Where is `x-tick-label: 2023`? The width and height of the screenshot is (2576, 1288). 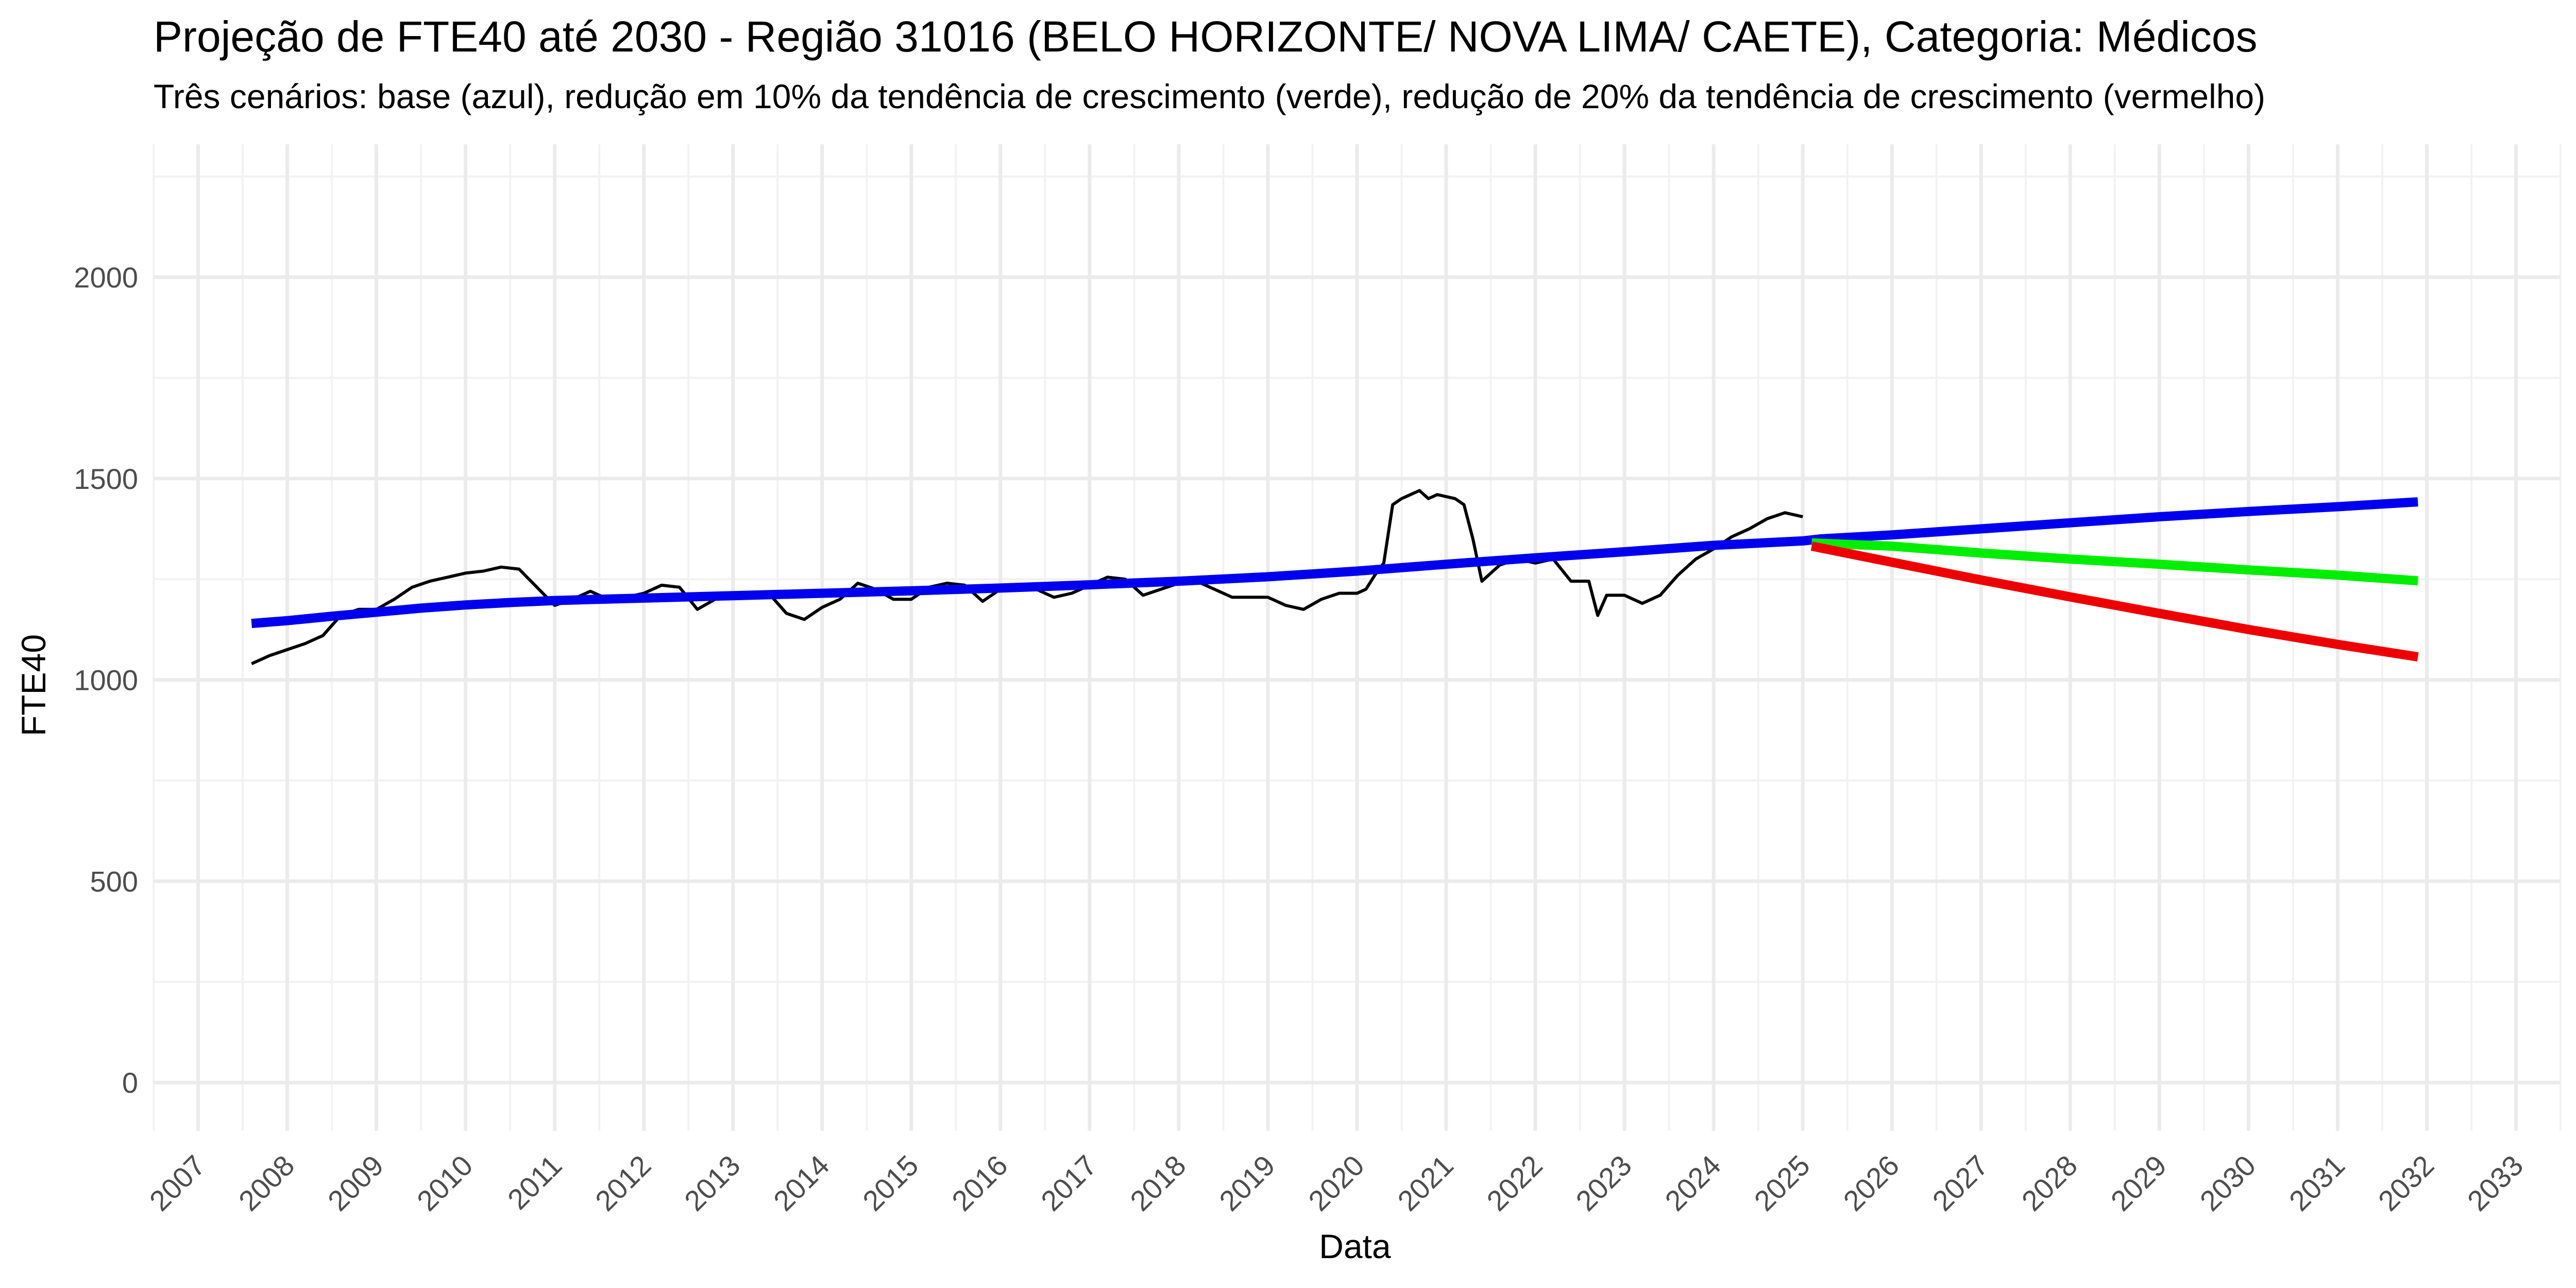
x-tick-label: 2023 is located at coordinates (1603, 1183).